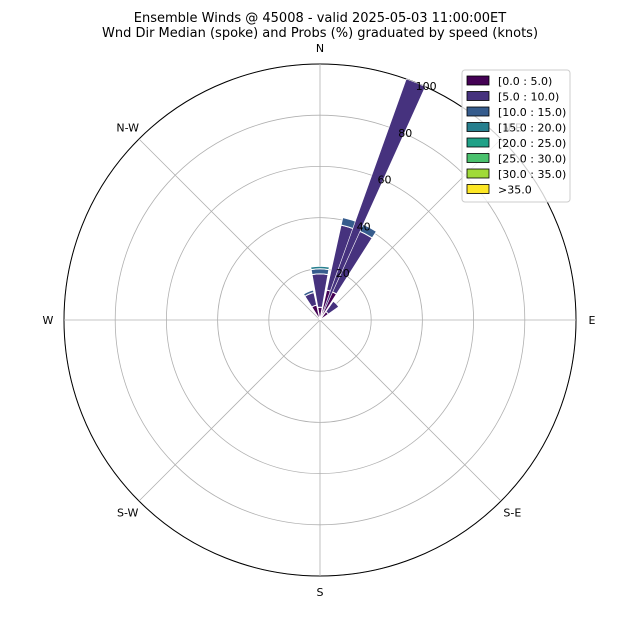 The image size is (640, 640). I want to click on grid-spoke-S-W, so click(229, 410).